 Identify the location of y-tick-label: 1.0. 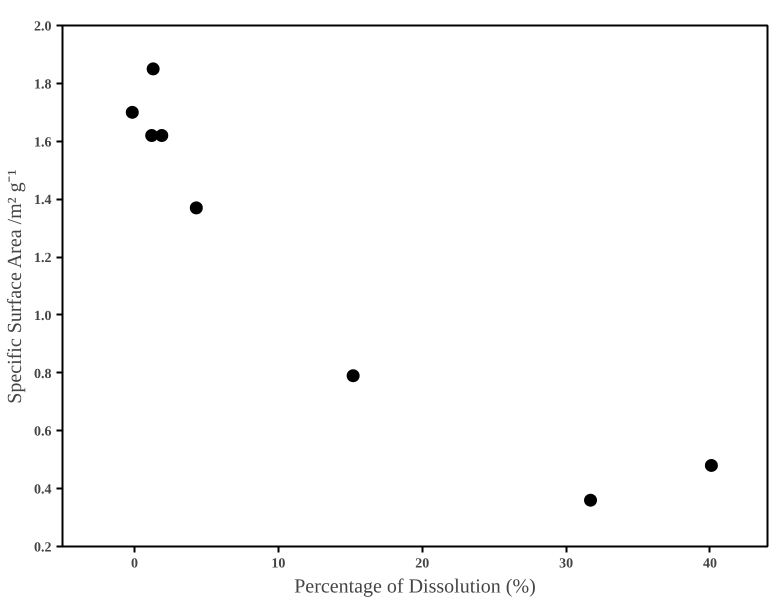
(43, 316).